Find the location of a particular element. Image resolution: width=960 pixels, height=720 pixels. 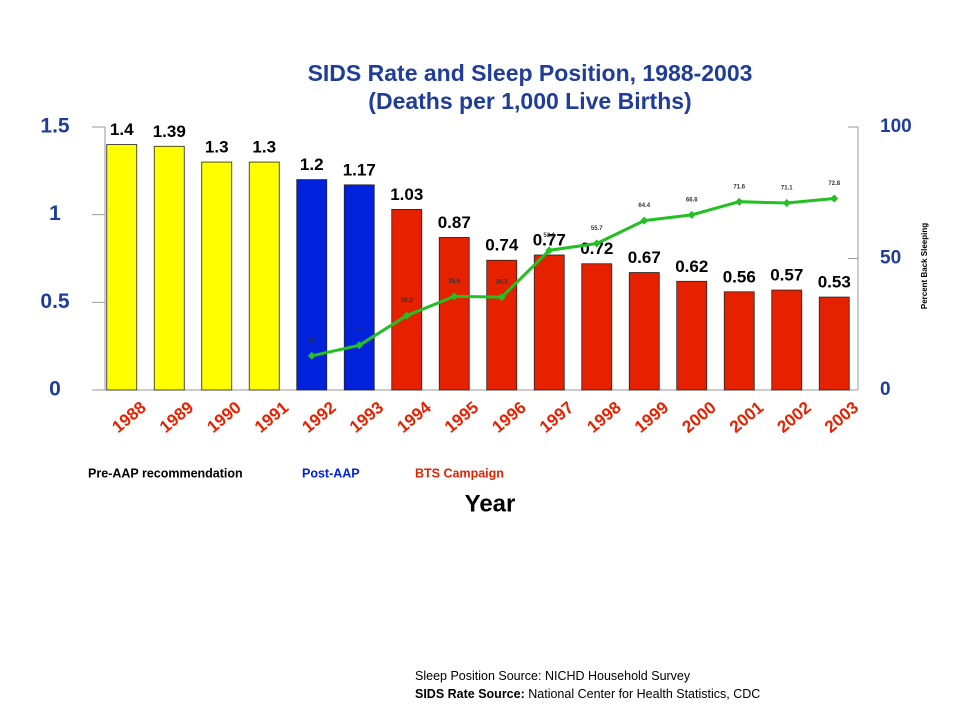

point-label: 35.3 is located at coordinates (502, 283).